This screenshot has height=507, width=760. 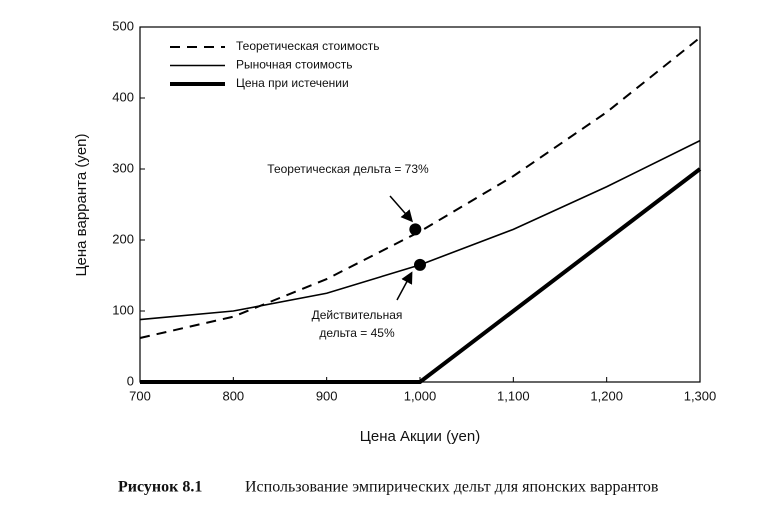 What do you see at coordinates (513, 395) in the screenshot?
I see `x-tick-label: 1,100` at bounding box center [513, 395].